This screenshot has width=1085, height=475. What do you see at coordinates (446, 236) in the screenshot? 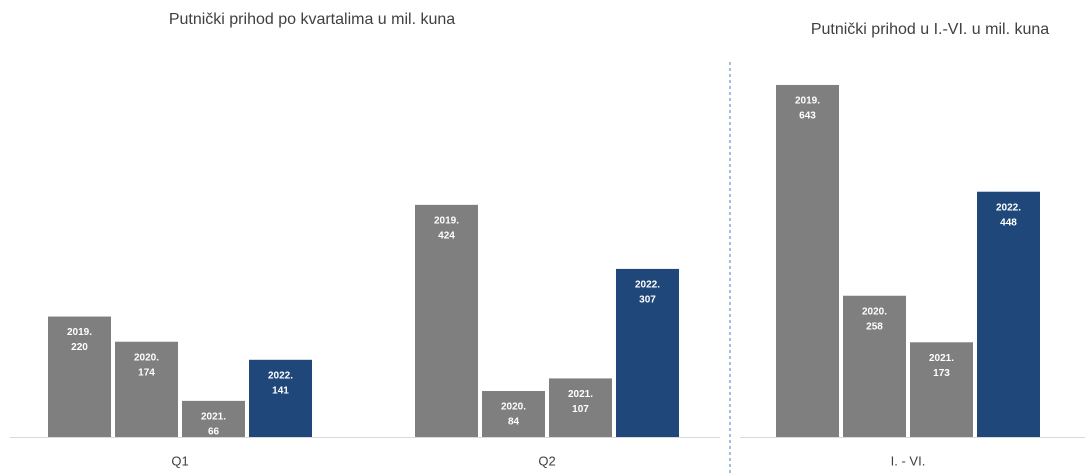
I see `bar-value-label: 424` at bounding box center [446, 236].